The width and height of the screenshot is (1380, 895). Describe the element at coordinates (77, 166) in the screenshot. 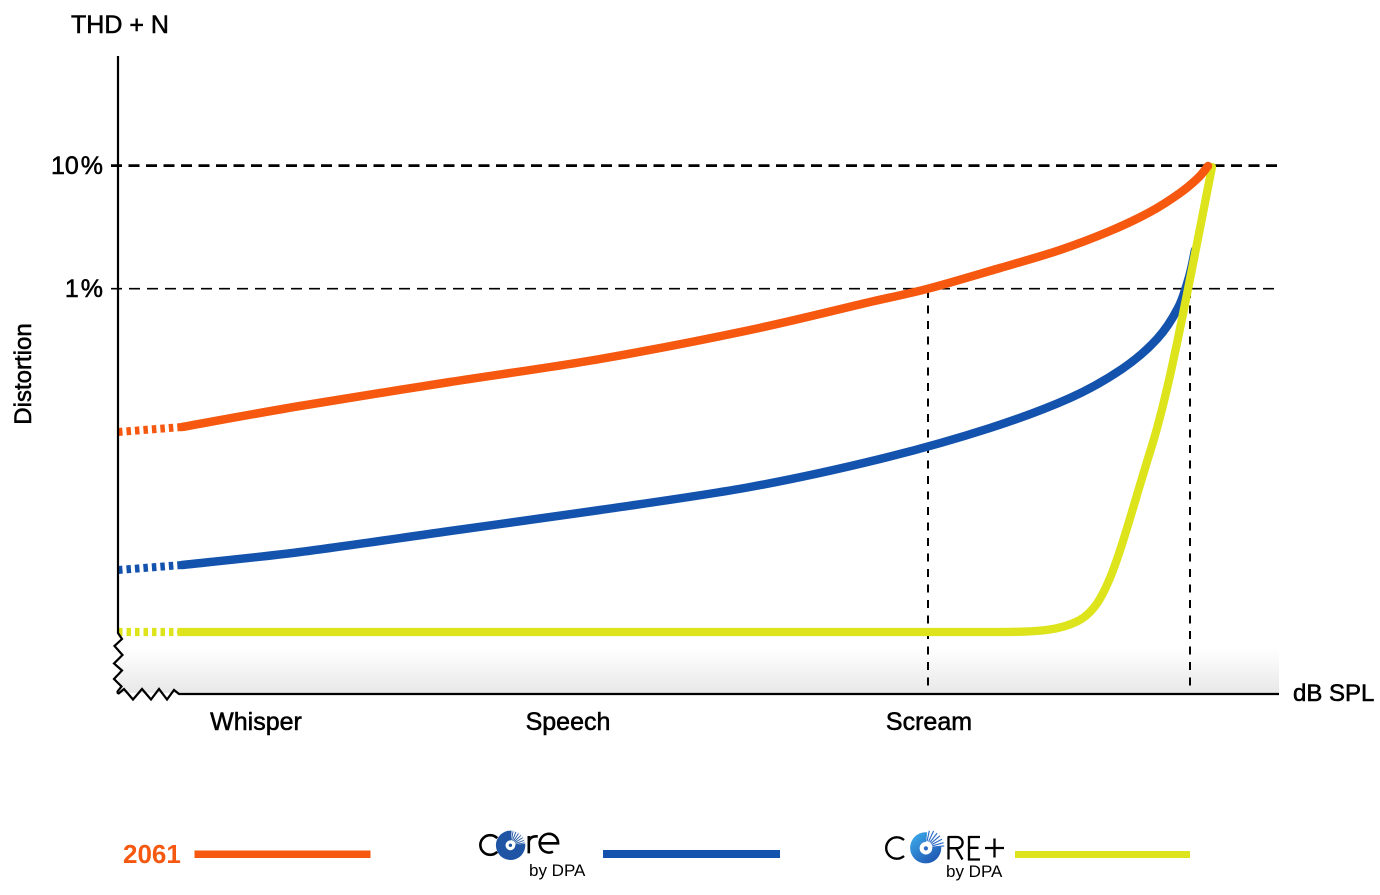

I see `svg-text: 10%` at that location.